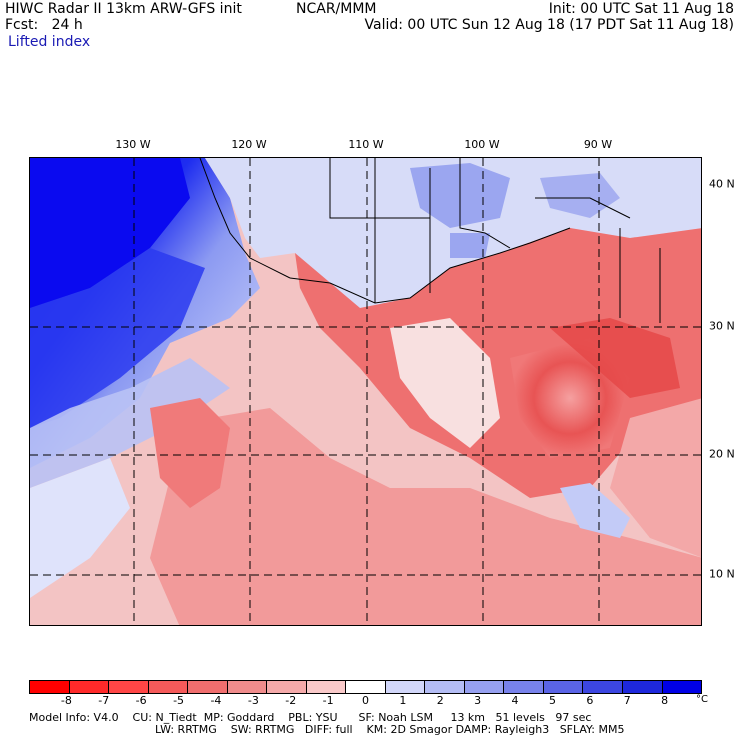 This screenshot has width=740, height=740. Describe the element at coordinates (722, 184) in the screenshot. I see `lat-label-40n: 40 N` at that location.